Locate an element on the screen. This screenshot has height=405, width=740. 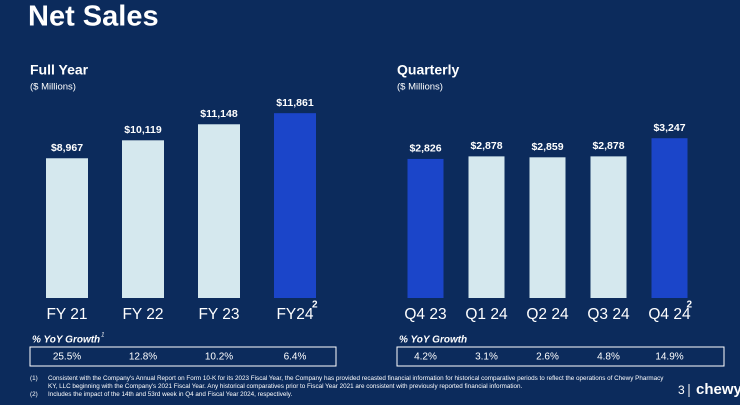
growth-value: 4.2% is located at coordinates (425, 357).